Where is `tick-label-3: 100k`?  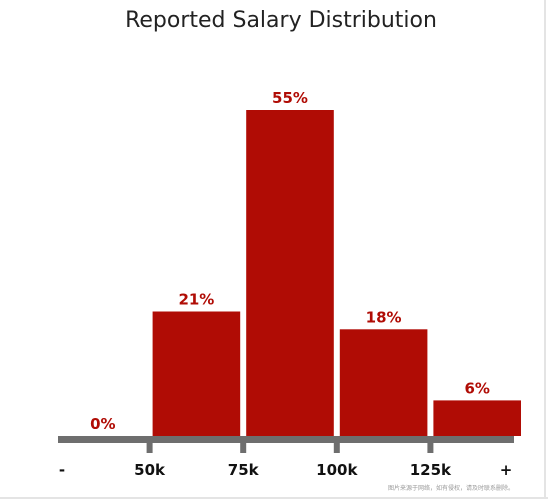 tick-label-3: 100k is located at coordinates (337, 470).